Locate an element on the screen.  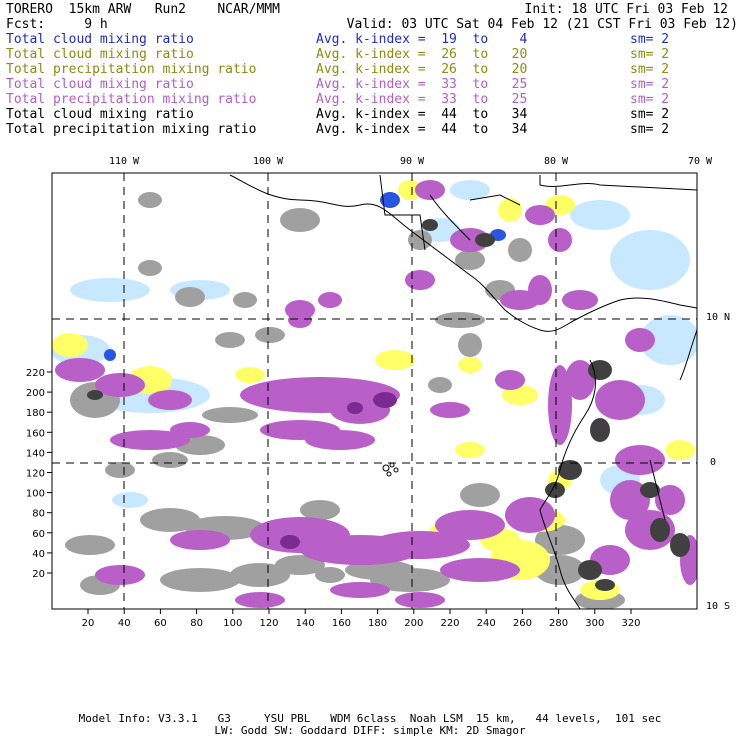
y-tick-label: 200 is located at coordinates (35, 393).